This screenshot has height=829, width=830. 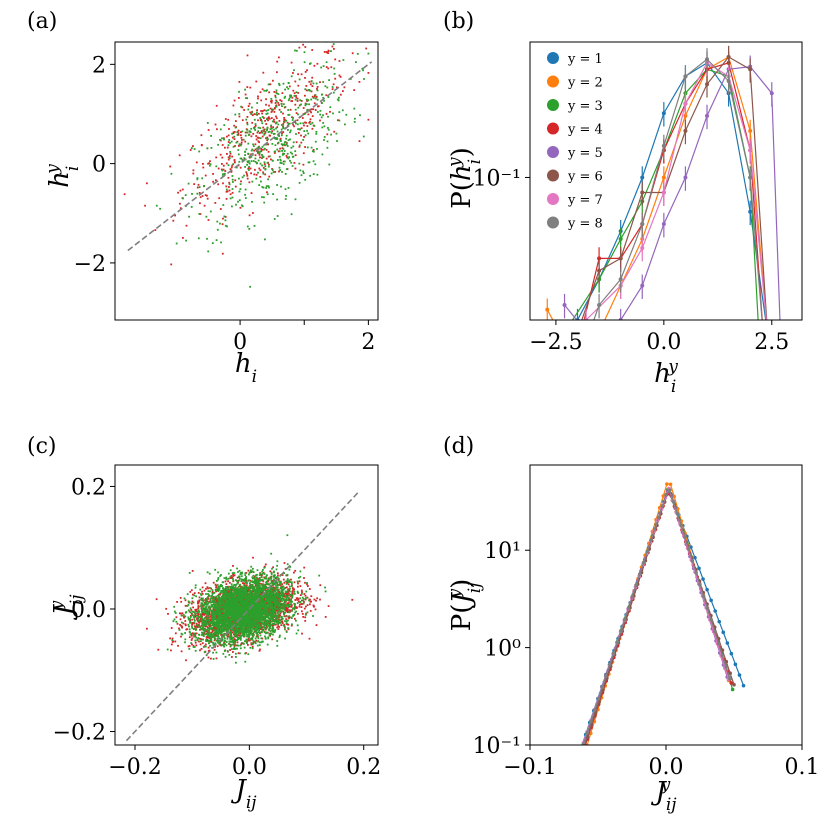 What do you see at coordinates (674, 188) in the screenshot?
I see `panel-b-series-line` at bounding box center [674, 188].